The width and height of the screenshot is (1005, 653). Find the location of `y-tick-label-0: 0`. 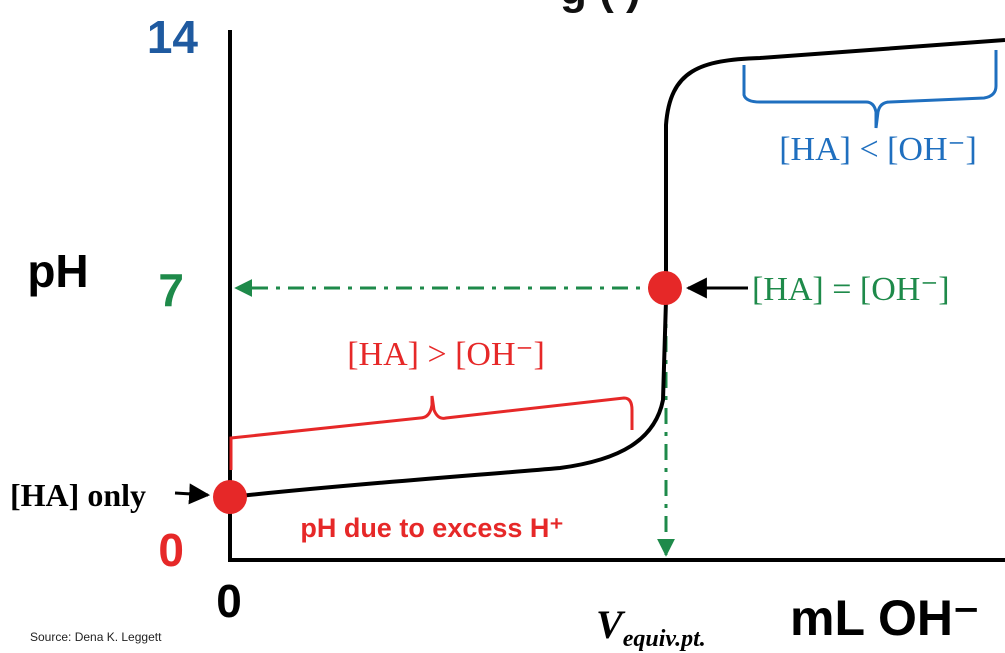

y-tick-label-0: 0 is located at coordinates (171, 550).